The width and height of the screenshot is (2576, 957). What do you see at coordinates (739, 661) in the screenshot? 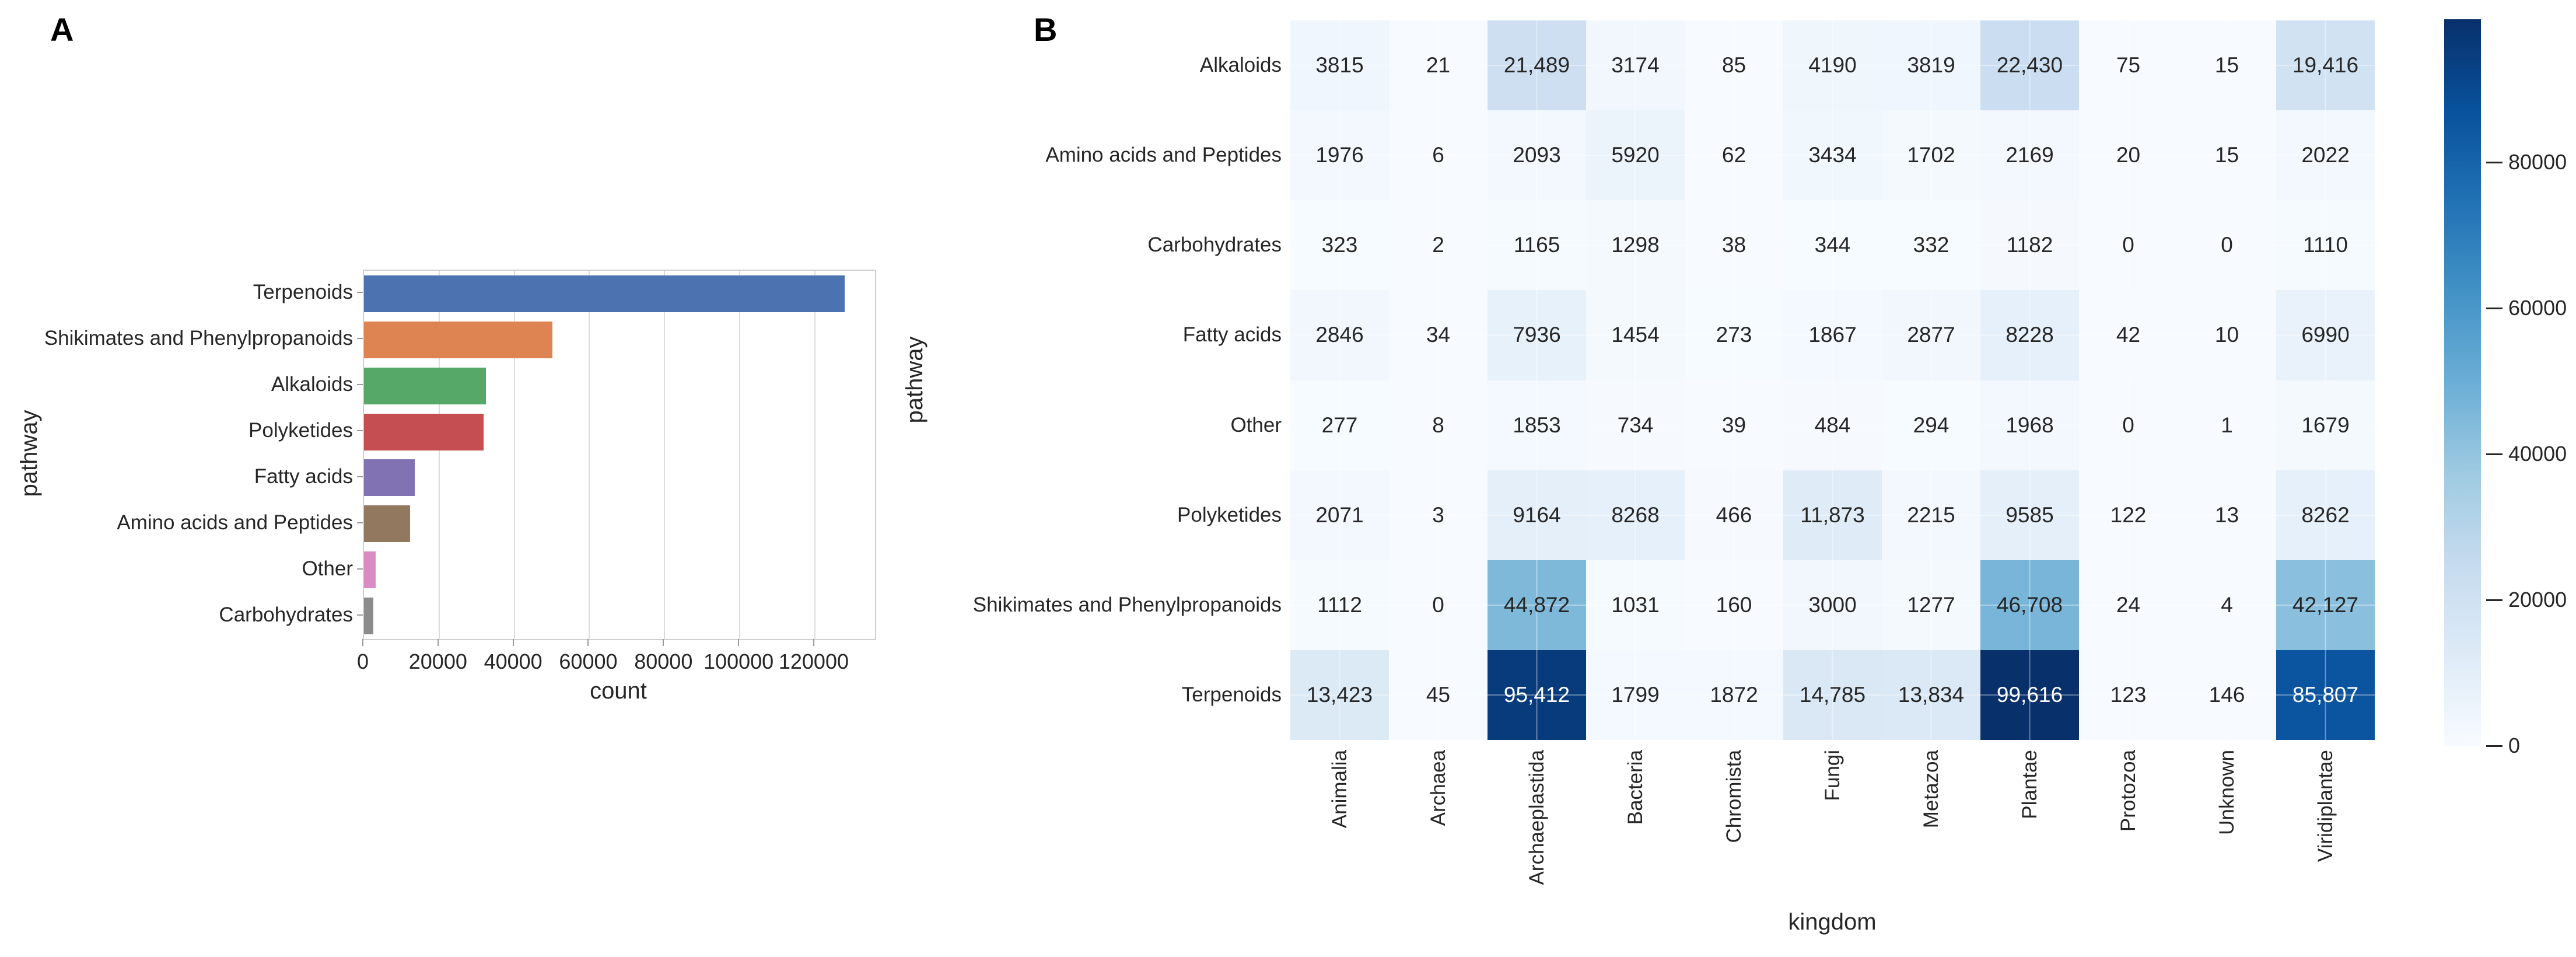
I see `x-tick-label: 100000` at bounding box center [739, 661].